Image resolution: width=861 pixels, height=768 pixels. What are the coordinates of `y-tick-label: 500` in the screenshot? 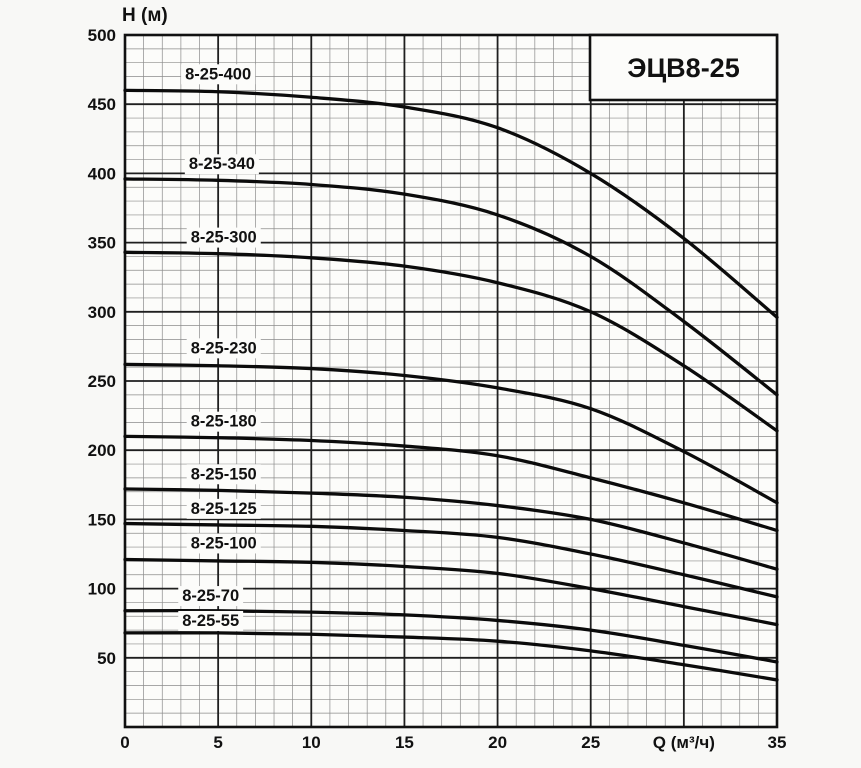 It's located at (102, 35).